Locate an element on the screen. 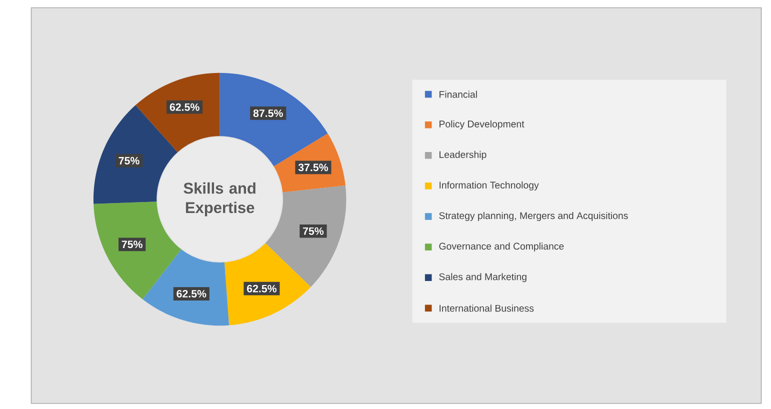 Image resolution: width=771 pixels, height=409 pixels. legend-label: Financial is located at coordinates (458, 94).